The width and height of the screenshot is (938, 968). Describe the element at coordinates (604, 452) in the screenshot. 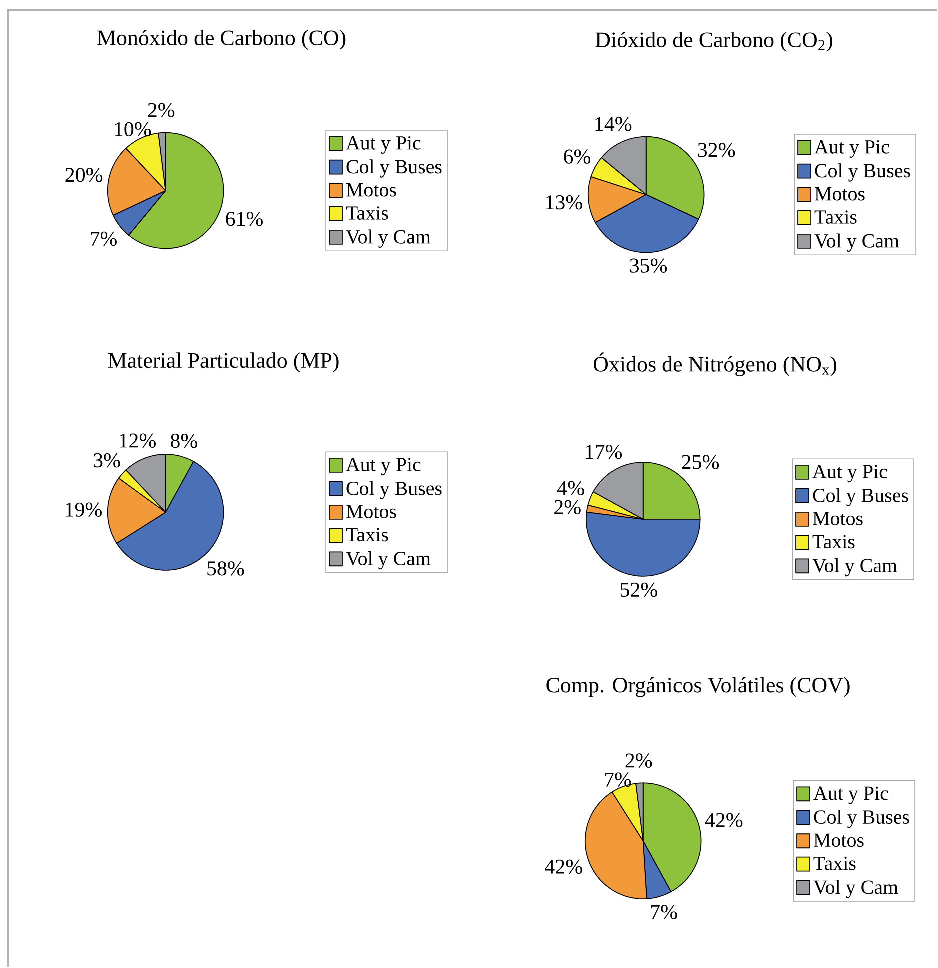

I see `data-label: 17%` at that location.